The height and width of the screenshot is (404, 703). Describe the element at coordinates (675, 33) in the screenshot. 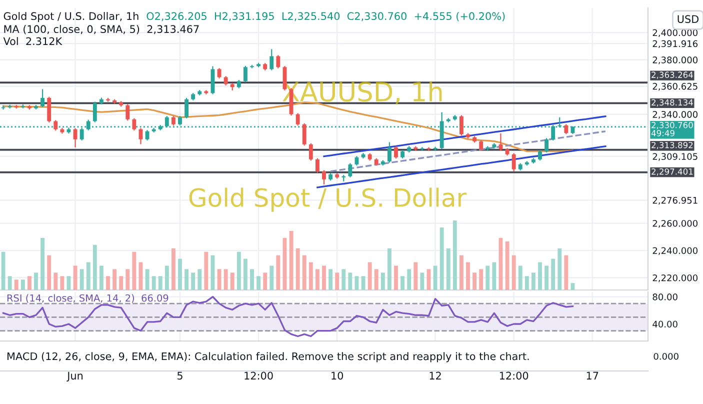

I see `y-tick-label: 2,400.000` at that location.